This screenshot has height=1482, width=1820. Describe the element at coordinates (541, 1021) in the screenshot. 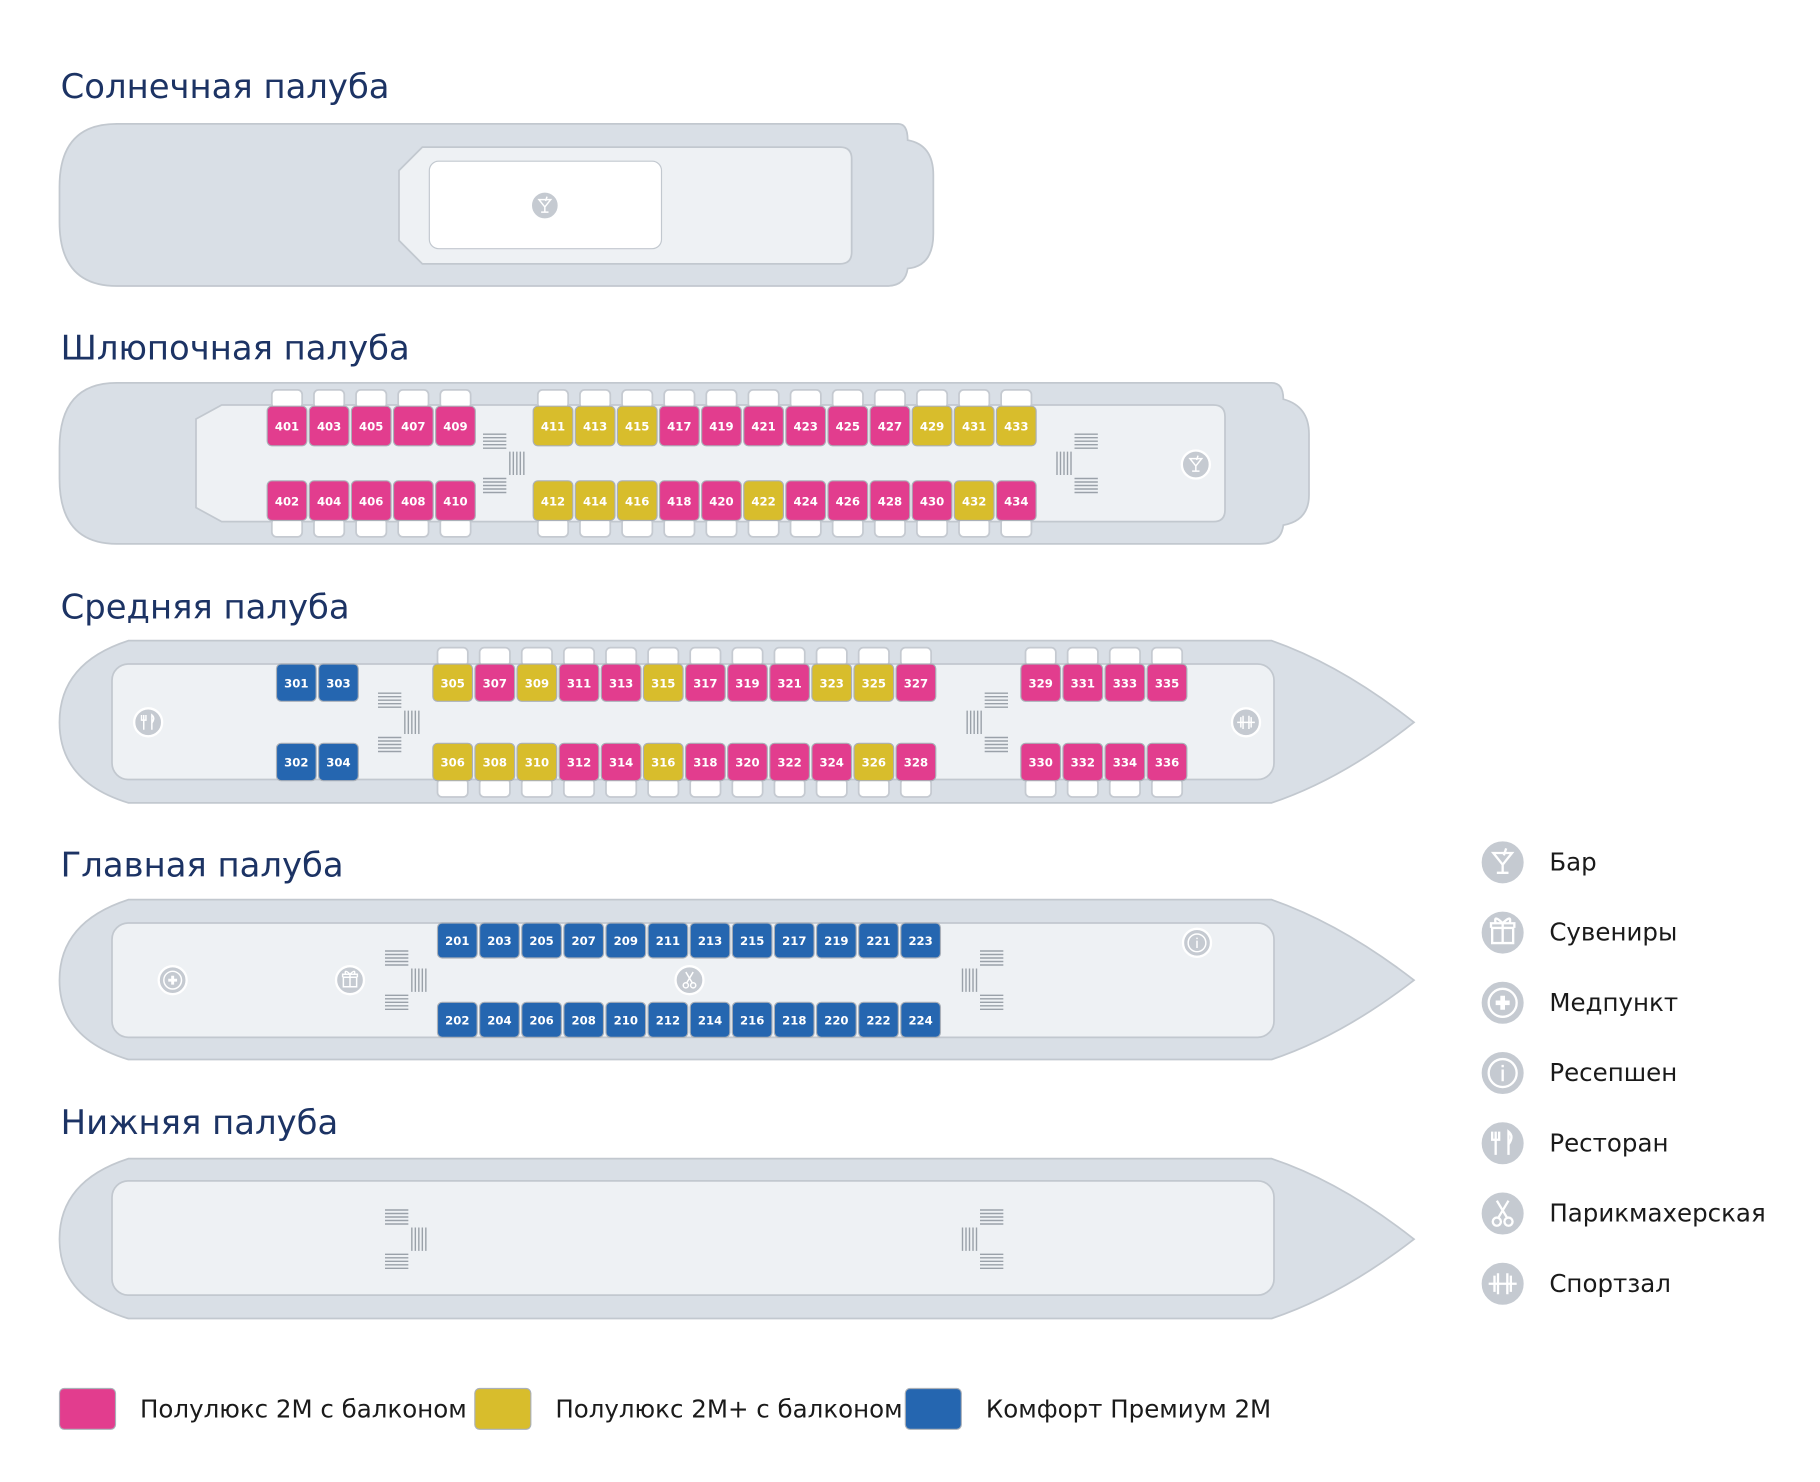

I see `cabin-number: 206` at that location.